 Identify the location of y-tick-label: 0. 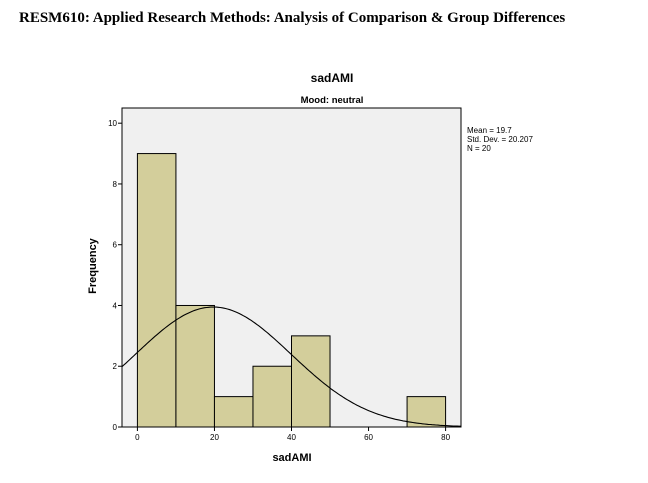
(115, 427).